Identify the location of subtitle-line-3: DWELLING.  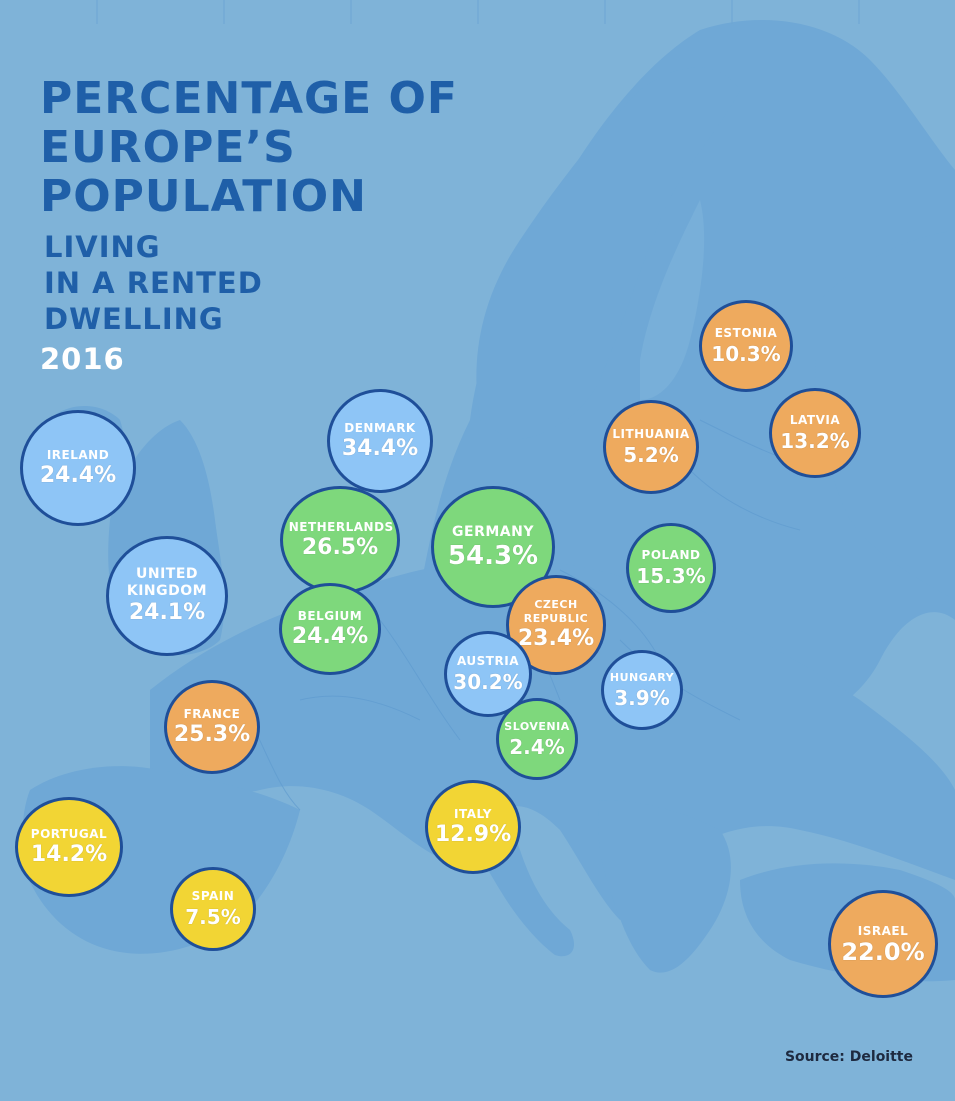
(134, 319).